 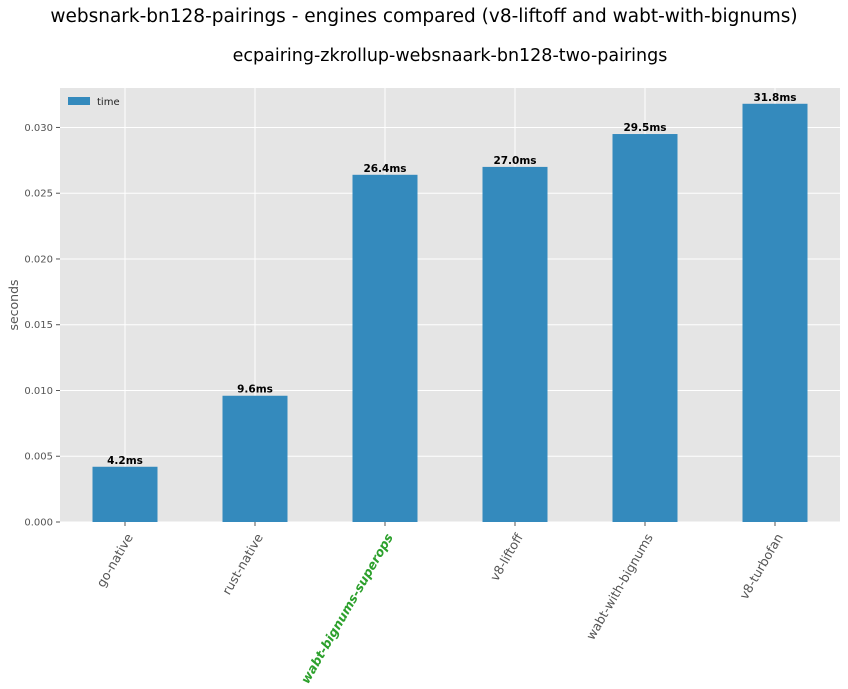 I want to click on y-tick-label: 0.030, so click(x=38, y=128).